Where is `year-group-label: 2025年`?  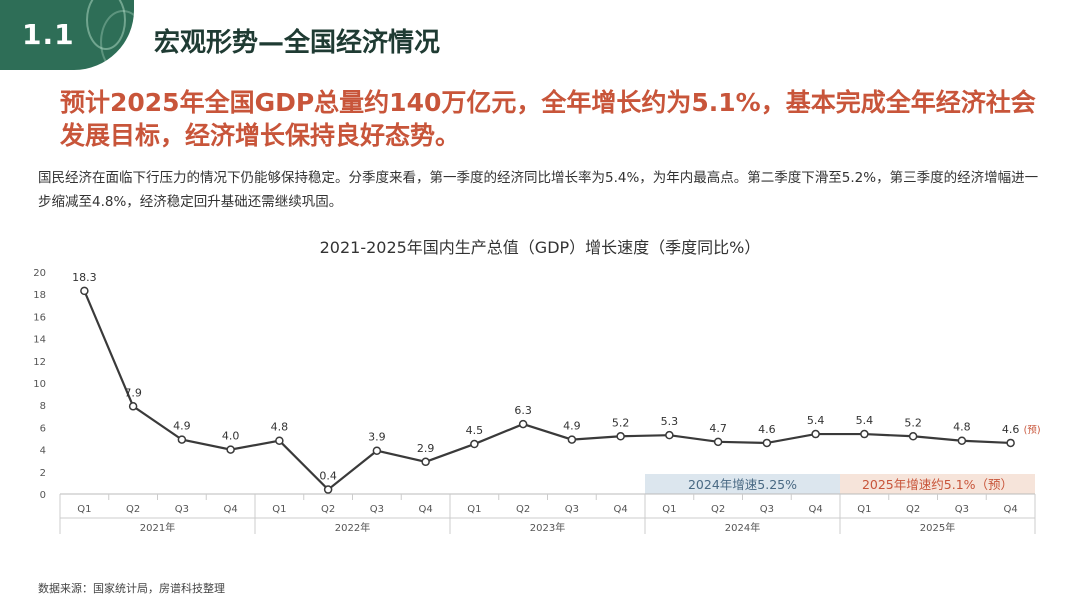 year-group-label: 2025年 is located at coordinates (937, 527).